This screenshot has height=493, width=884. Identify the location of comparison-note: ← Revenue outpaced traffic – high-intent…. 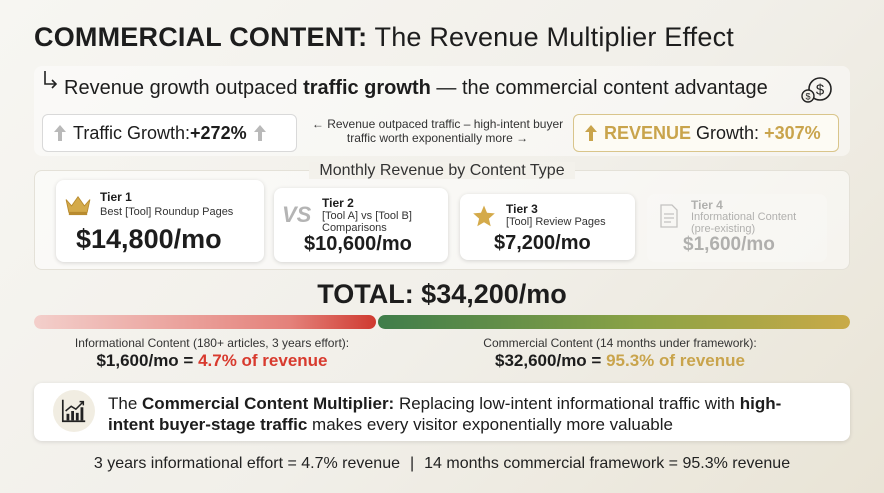
(437, 131).